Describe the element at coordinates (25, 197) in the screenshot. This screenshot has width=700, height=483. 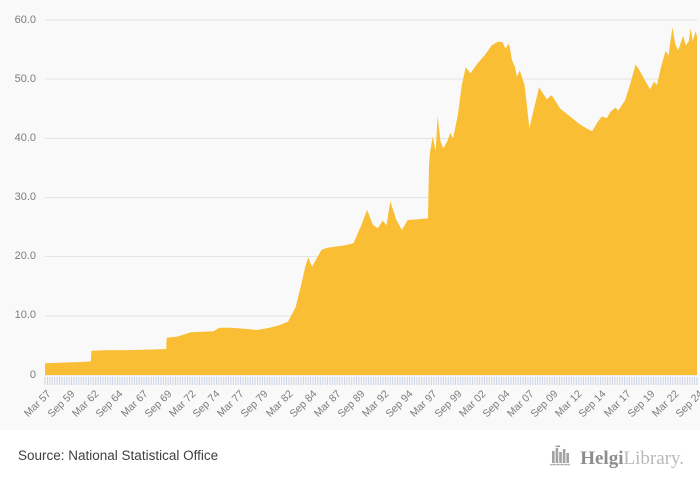
I see `y-axis-label: 30.0` at that location.